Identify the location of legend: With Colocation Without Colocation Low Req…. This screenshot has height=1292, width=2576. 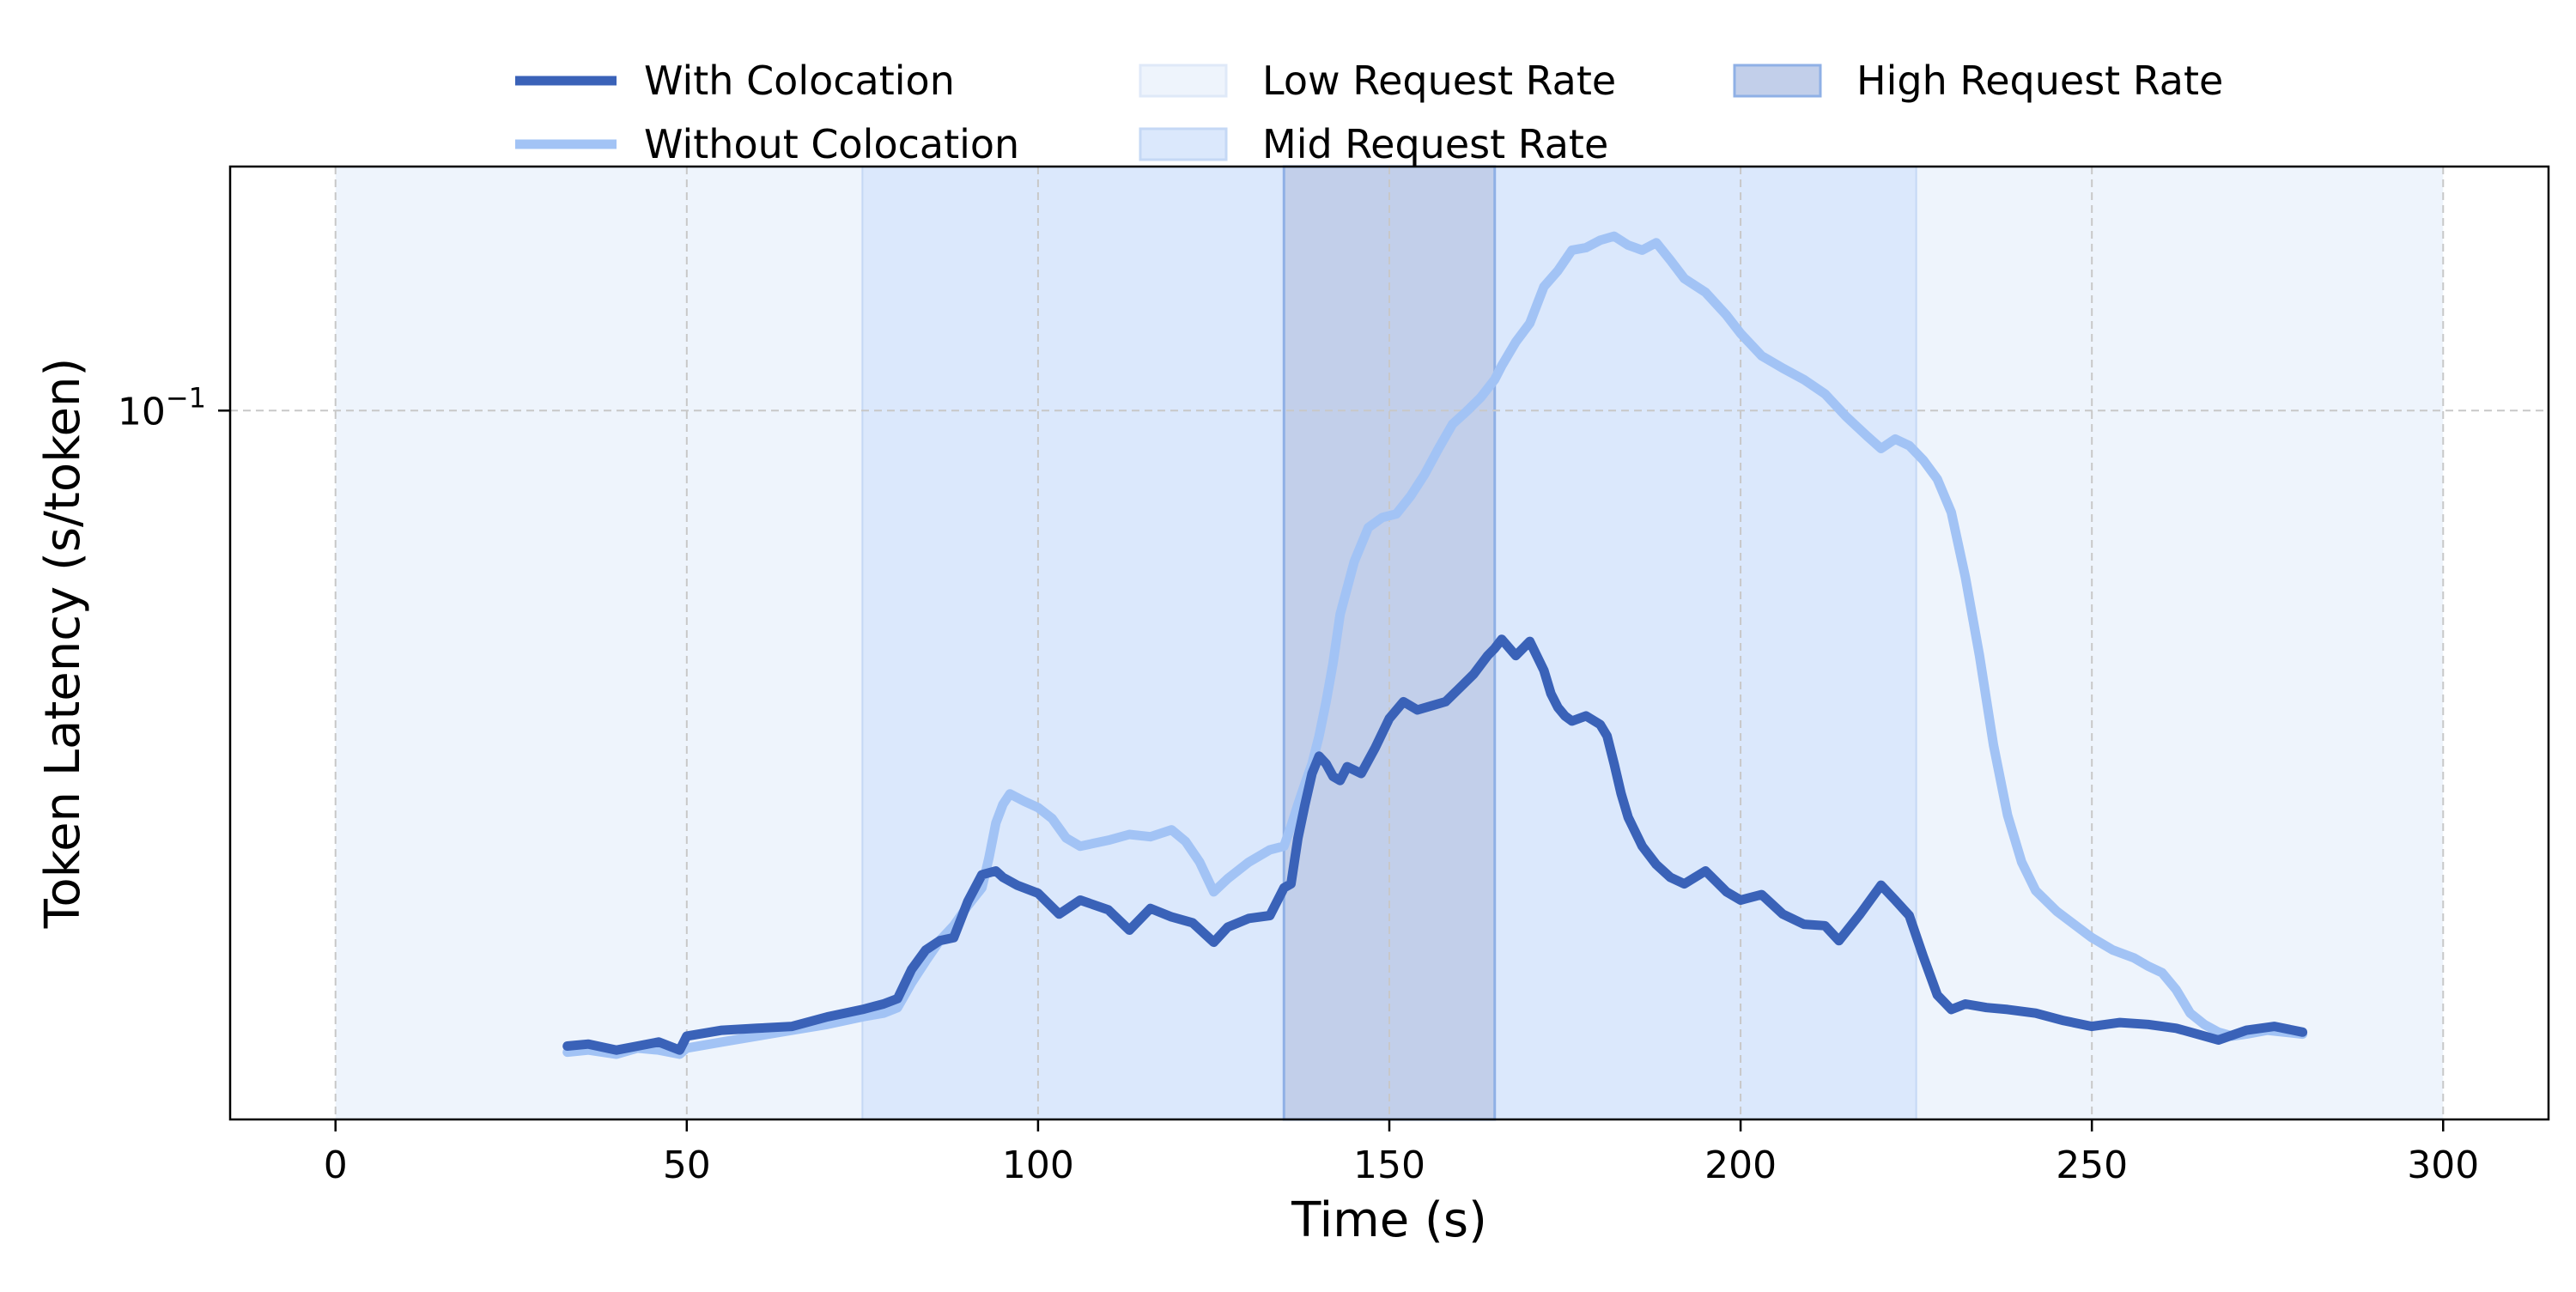
(1369, 112).